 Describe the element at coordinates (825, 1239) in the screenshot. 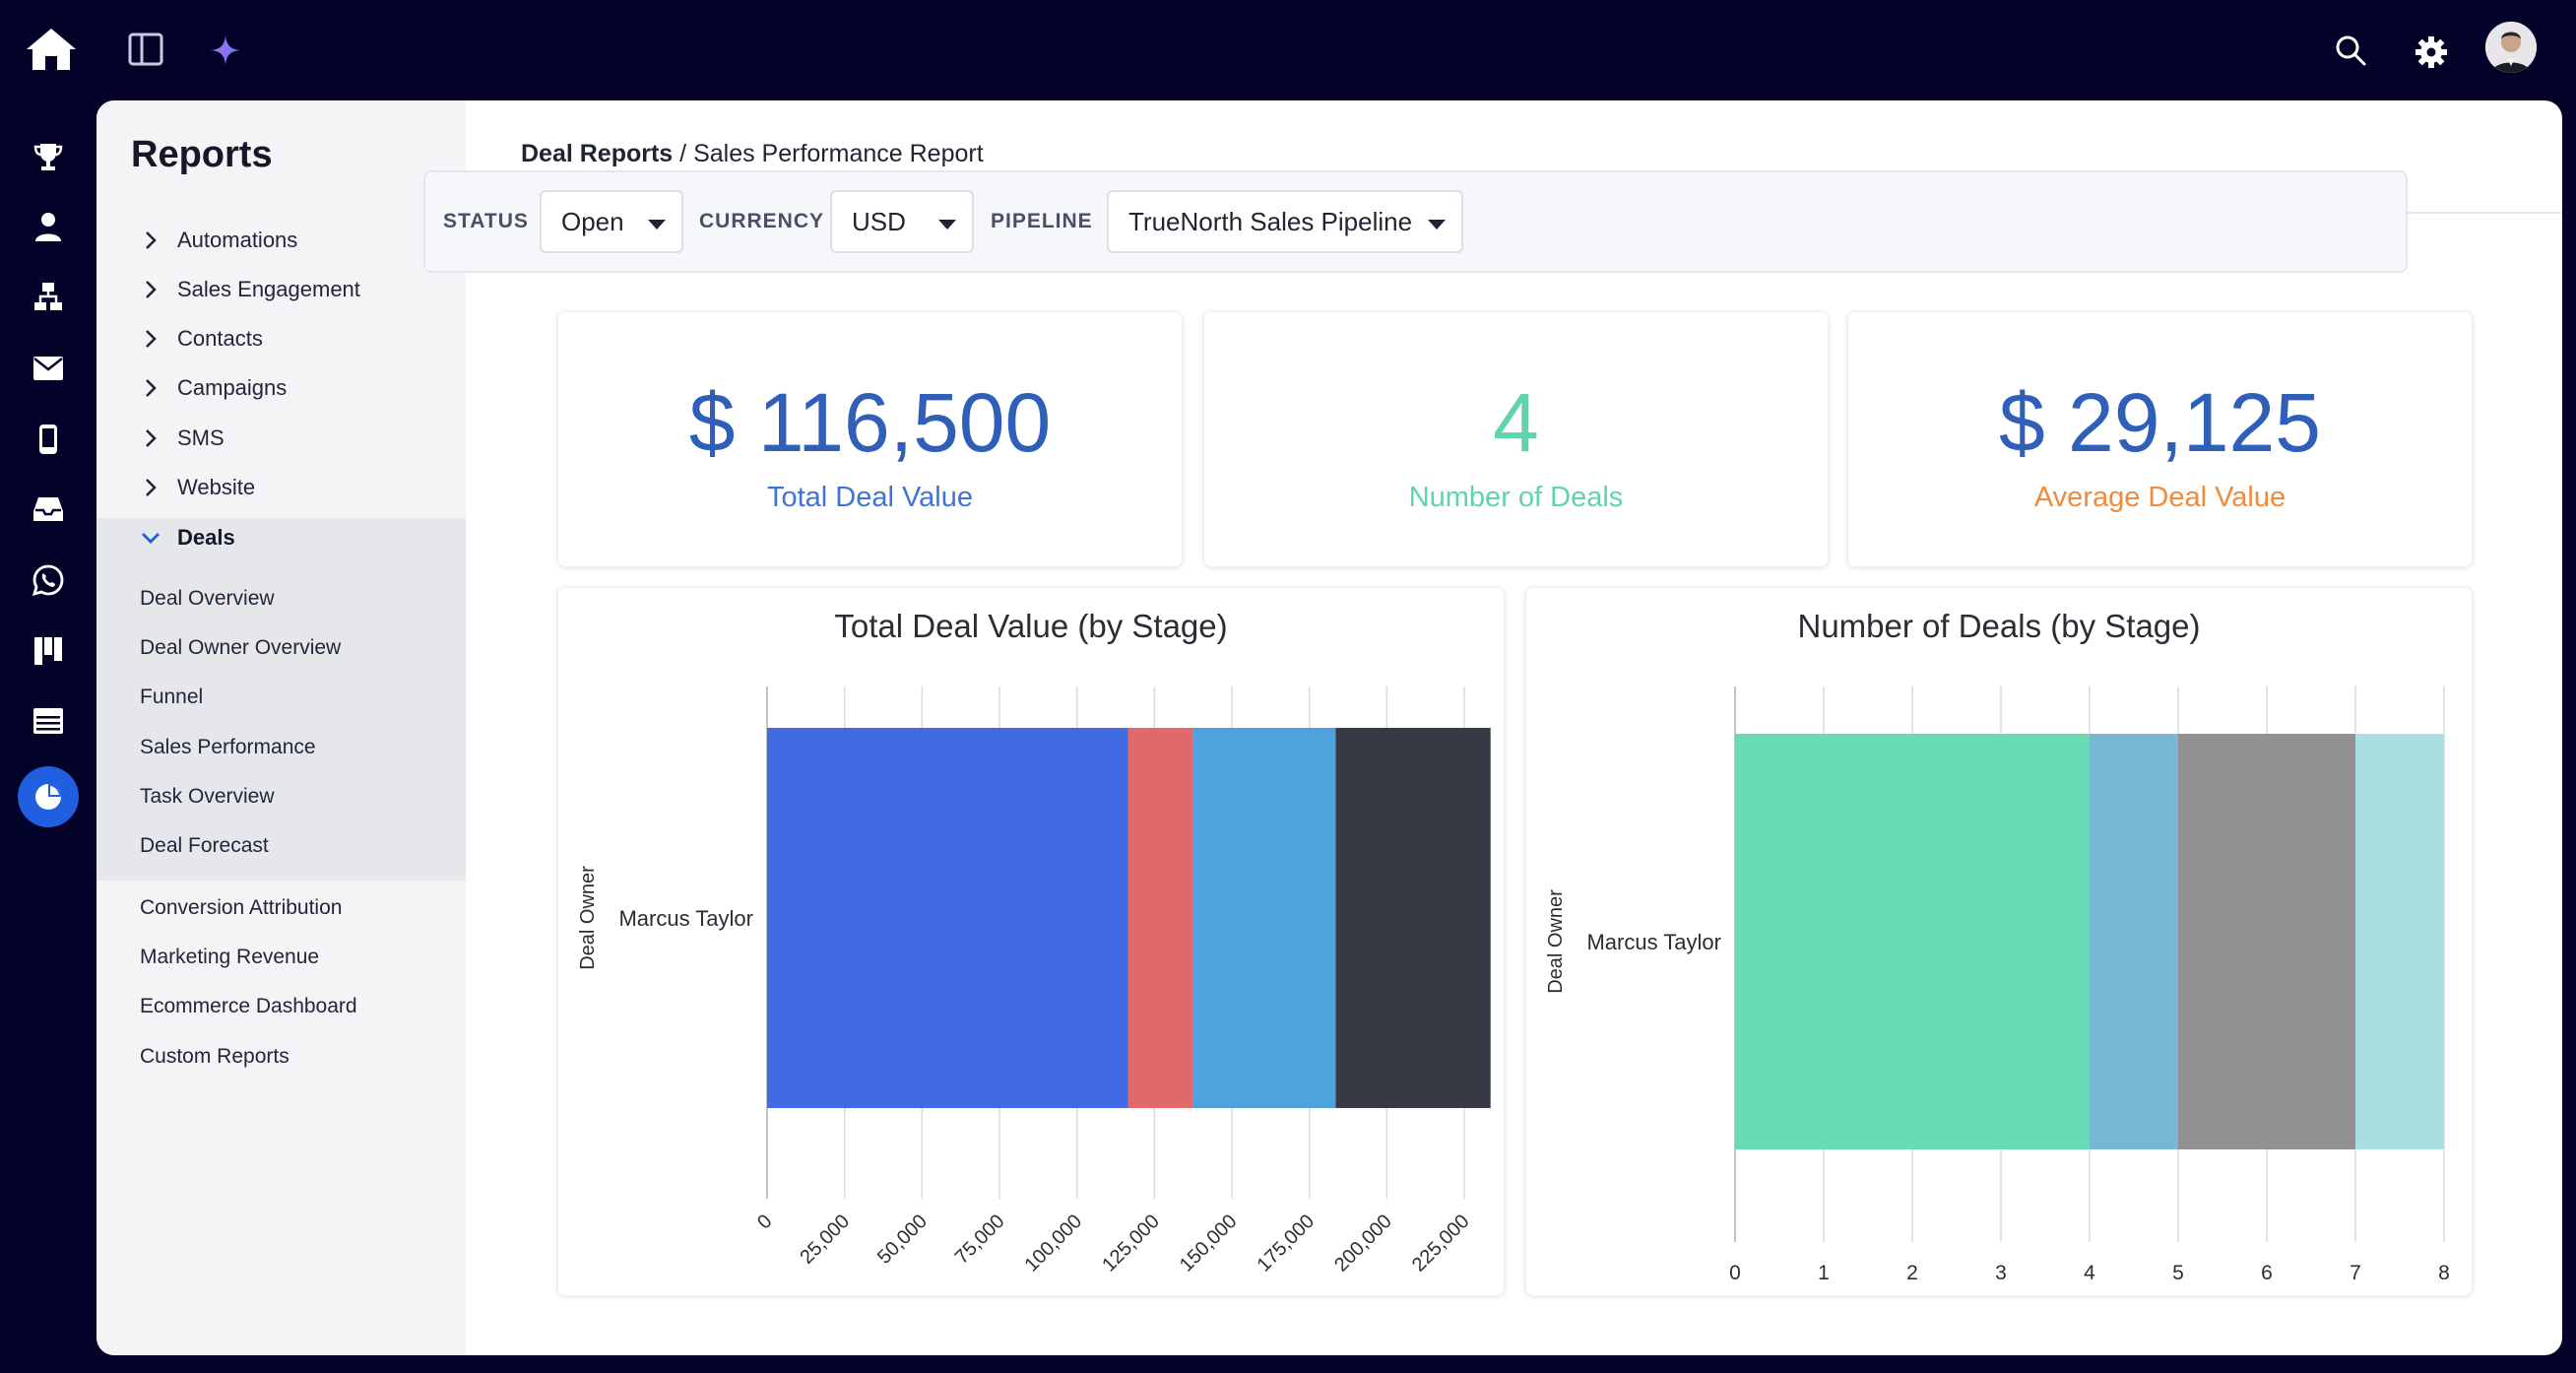

I see `x-tick-label: 25,000` at that location.